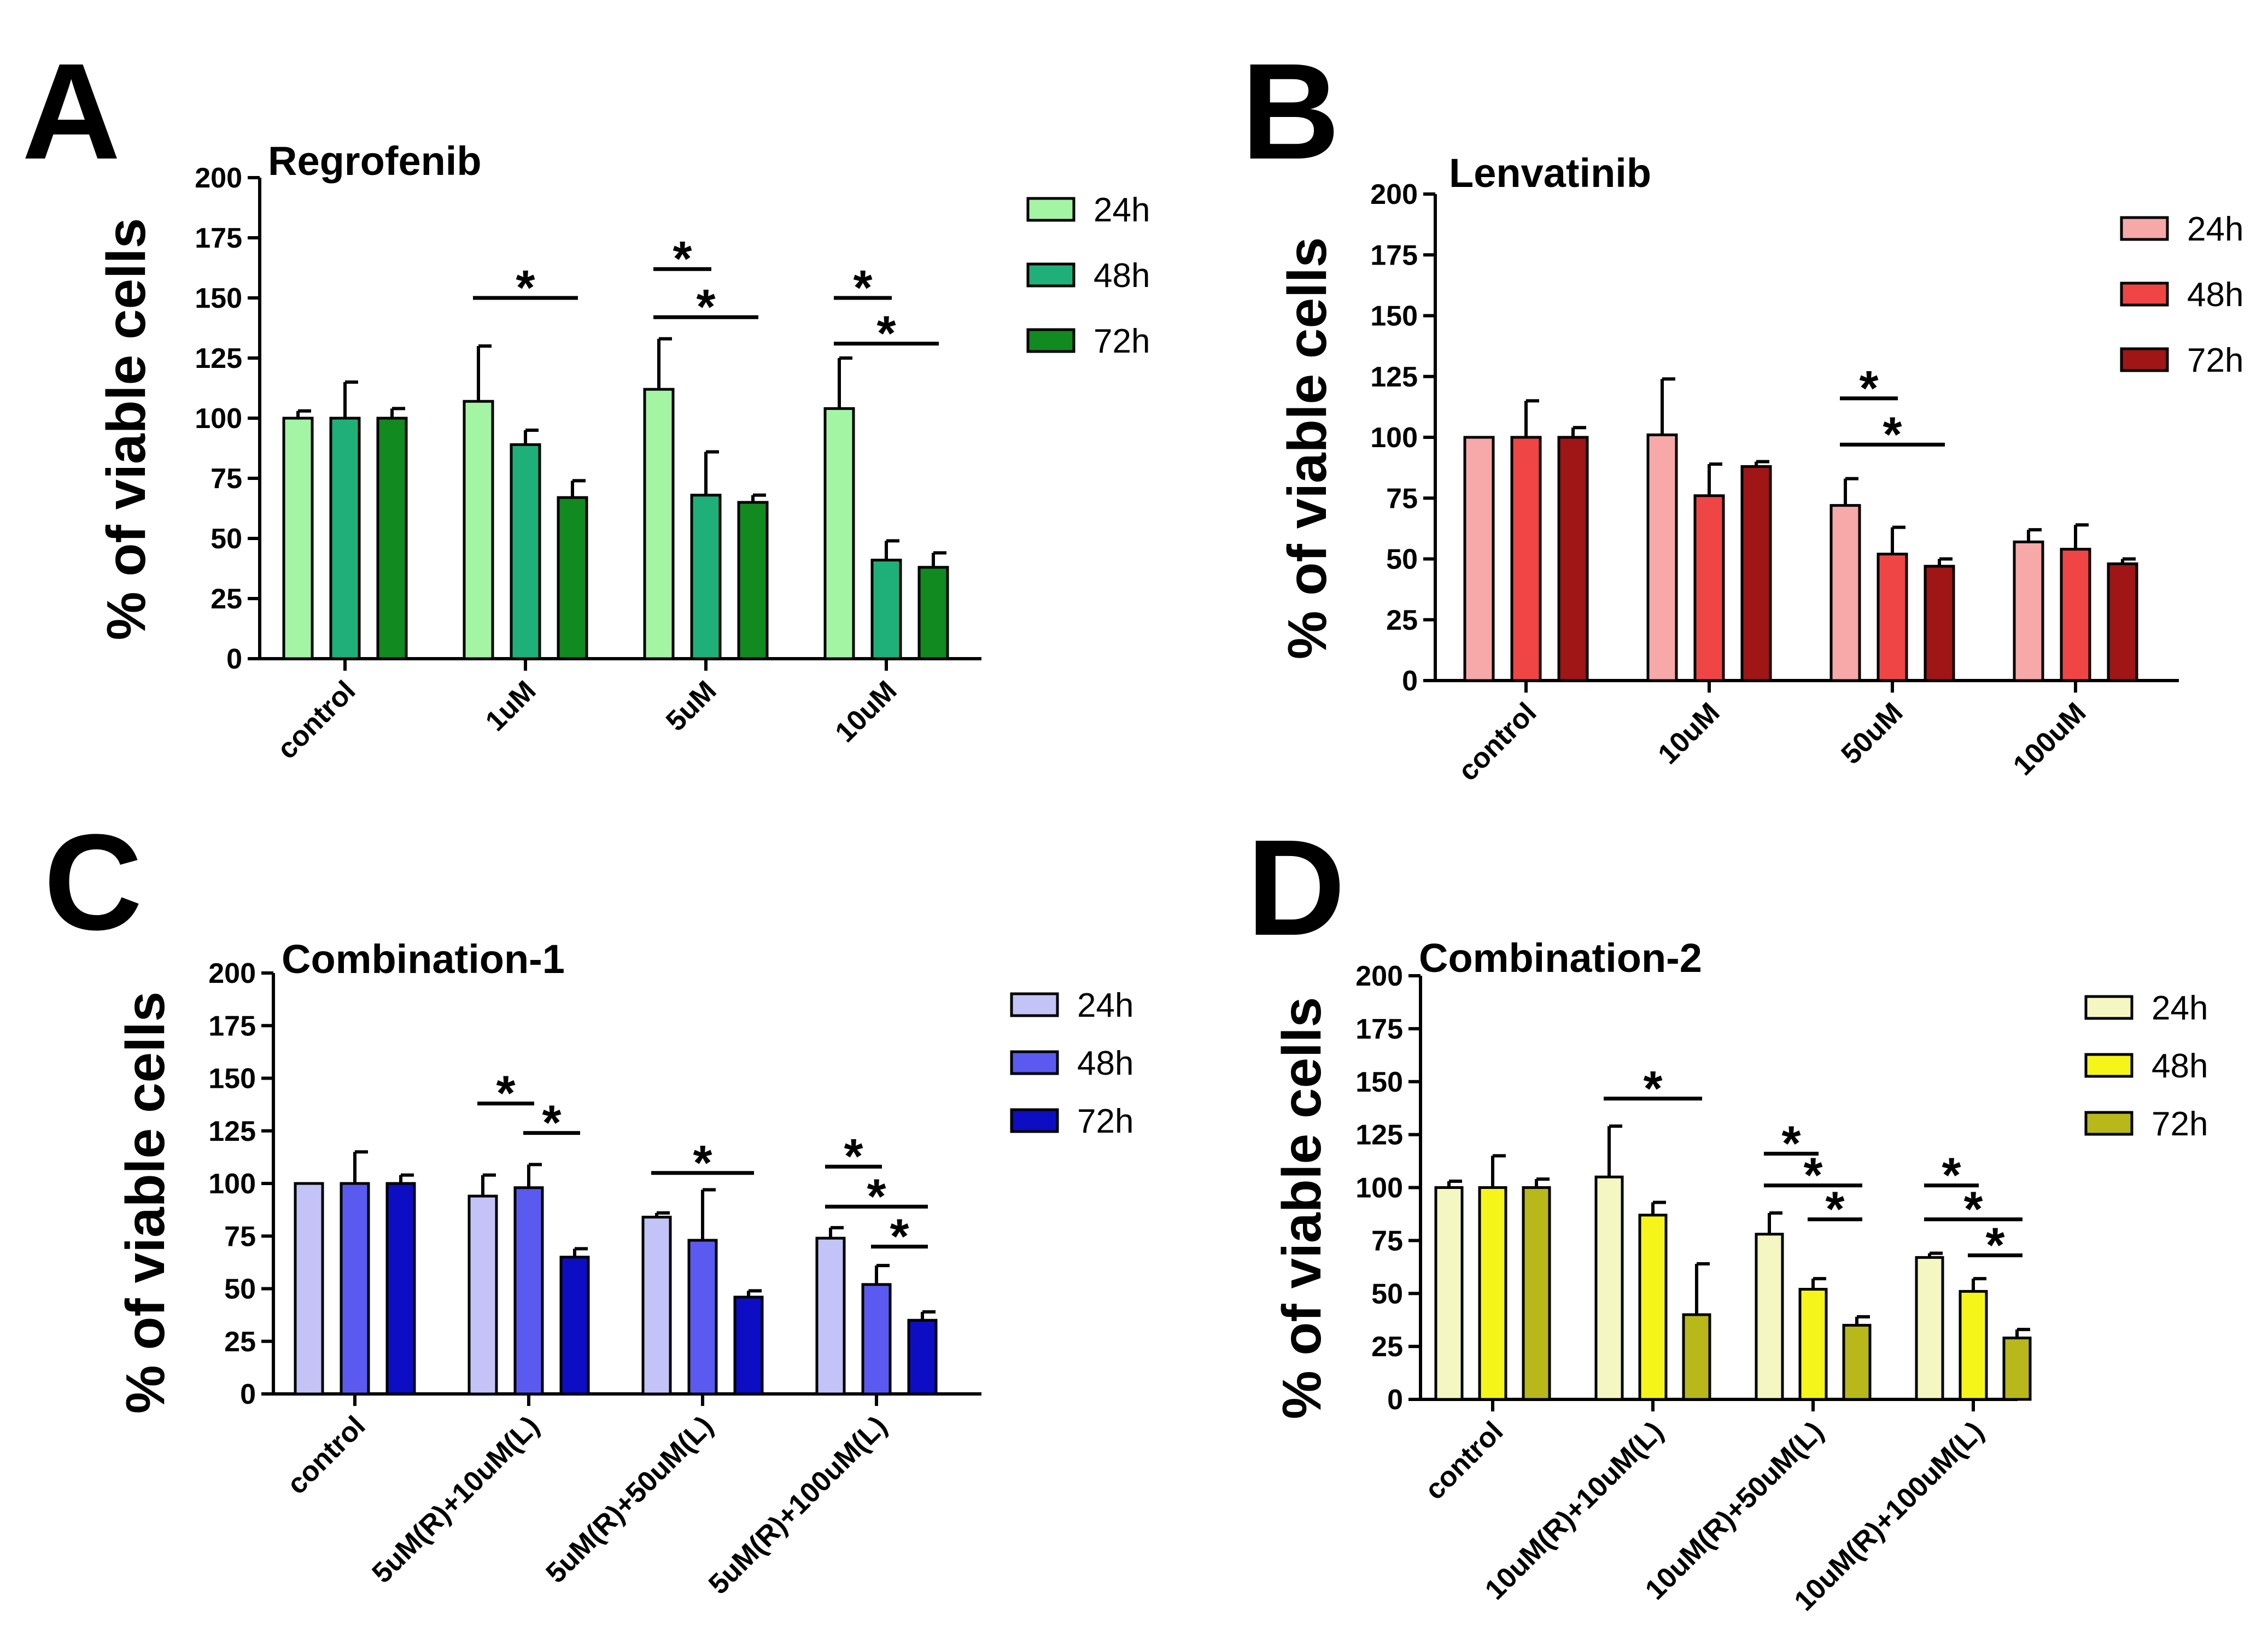  Describe the element at coordinates (1574, 1510) in the screenshot. I see `x-tick-label: 10uM(R)+10uM(L)` at that location.